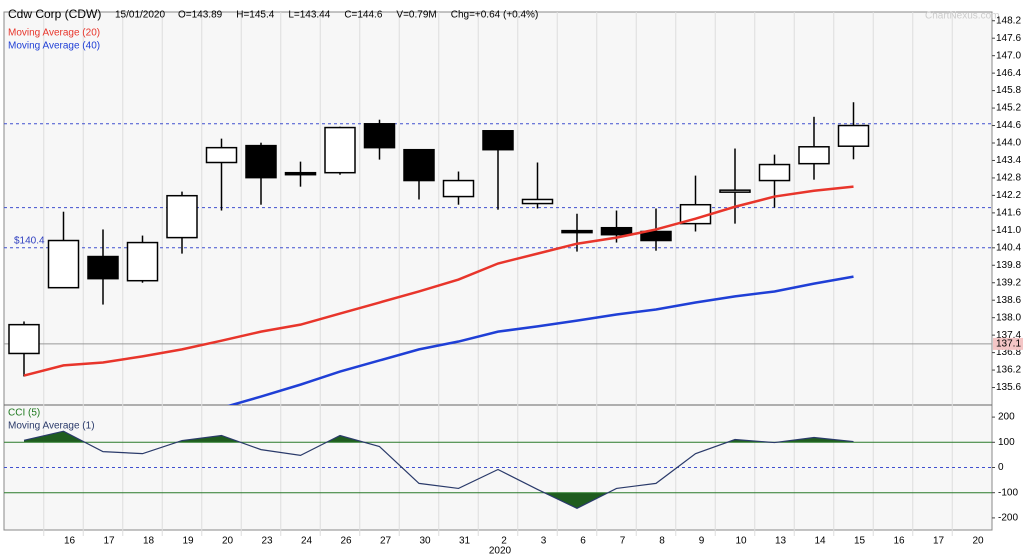  I want to click on y-tick-label: 141.0, so click(1008, 230).